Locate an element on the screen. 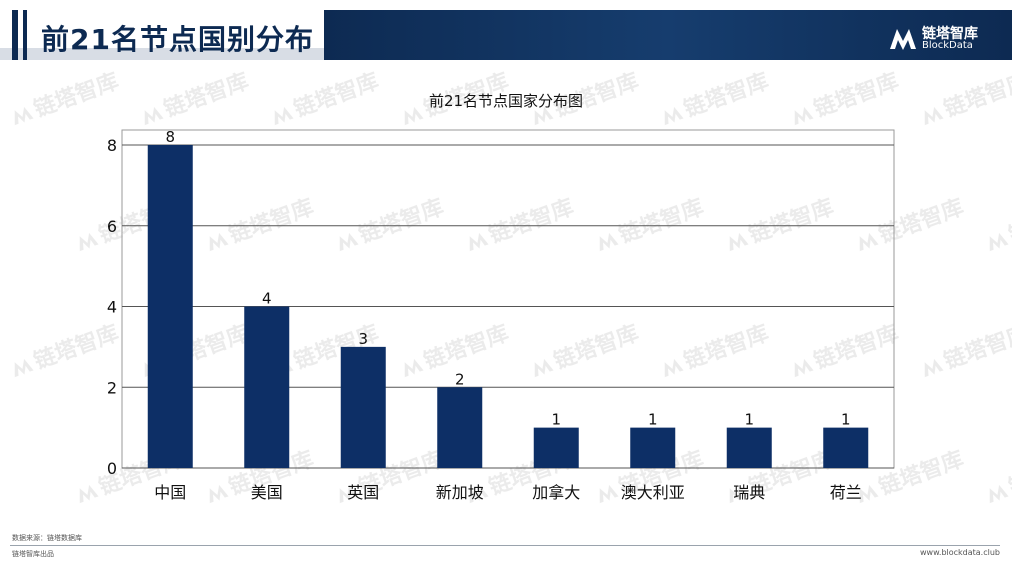 The width and height of the screenshot is (1012, 569). y-tick-label: 0 is located at coordinates (112, 468).